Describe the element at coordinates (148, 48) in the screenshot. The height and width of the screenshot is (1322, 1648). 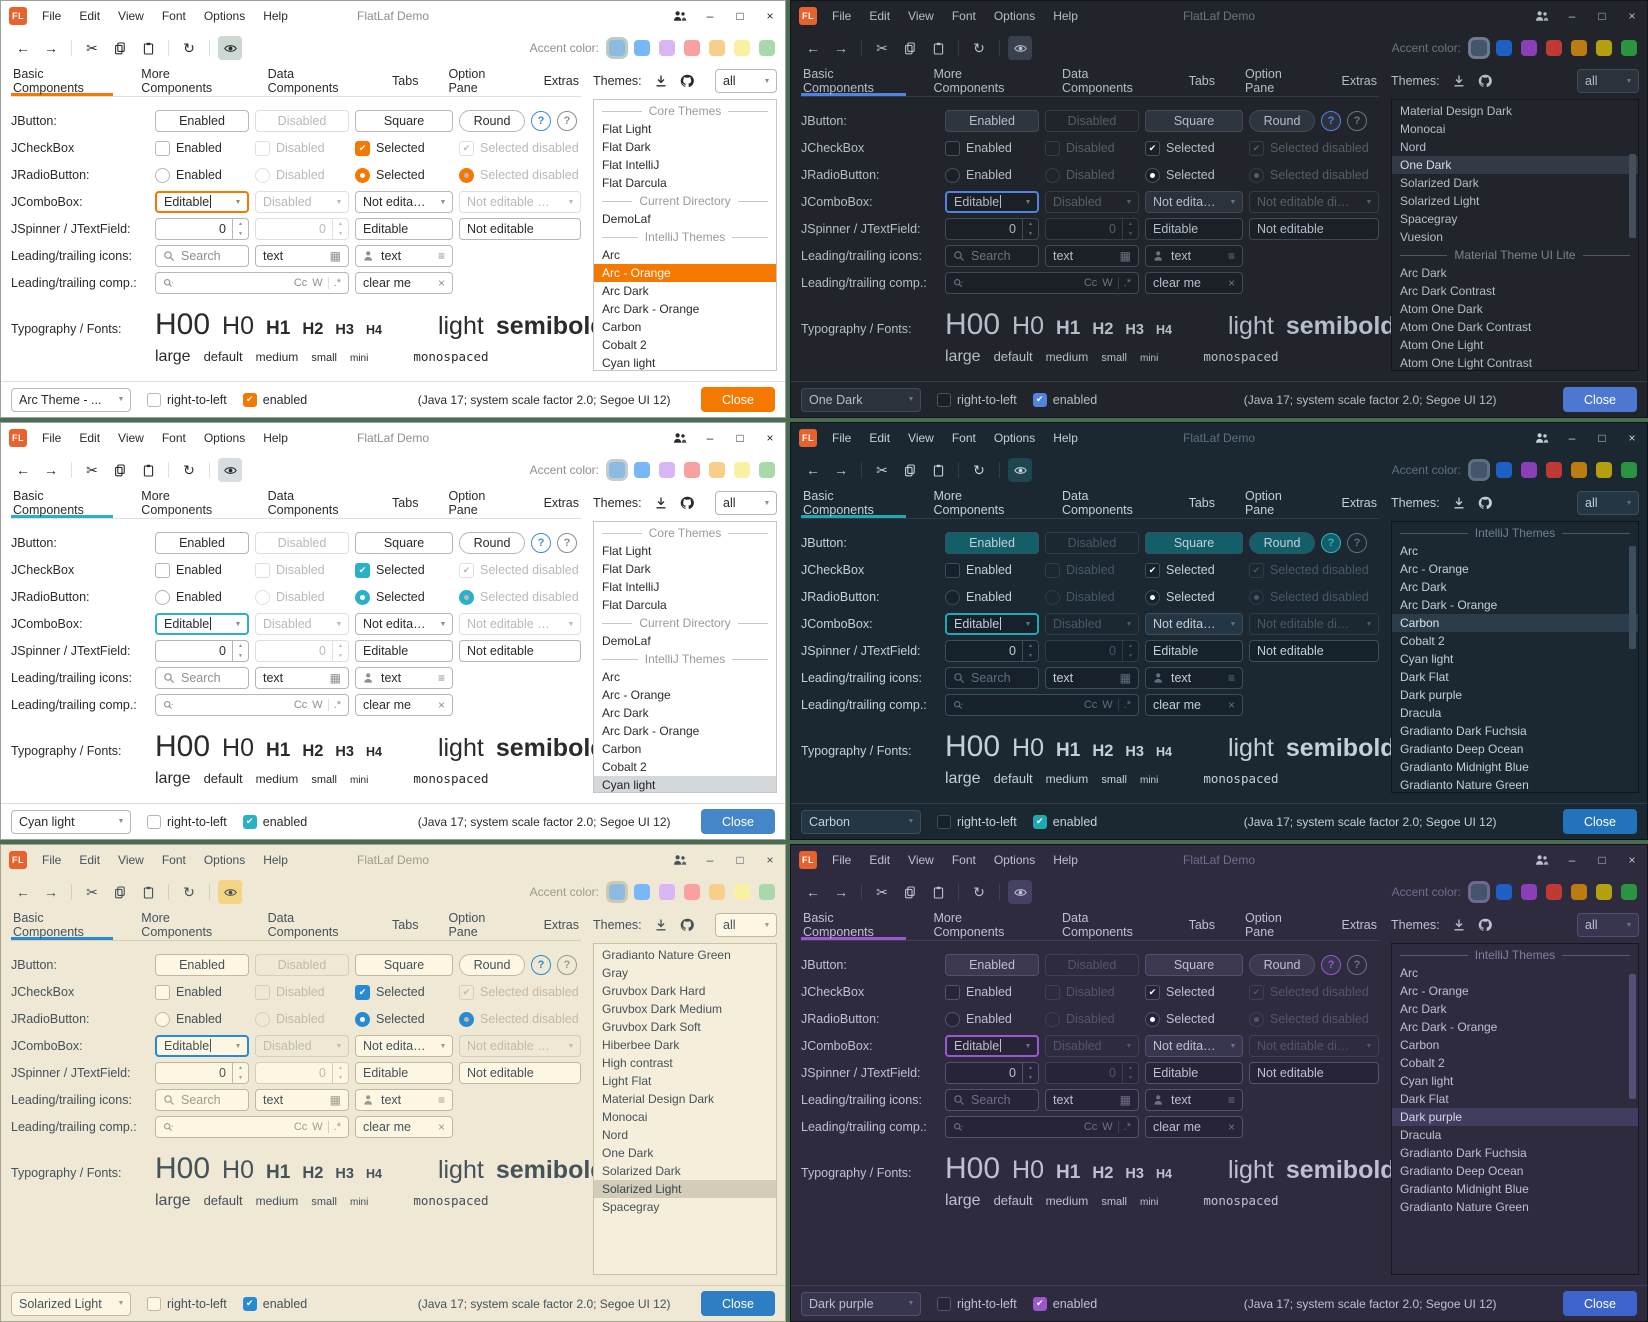
I see `paste-icon` at that location.